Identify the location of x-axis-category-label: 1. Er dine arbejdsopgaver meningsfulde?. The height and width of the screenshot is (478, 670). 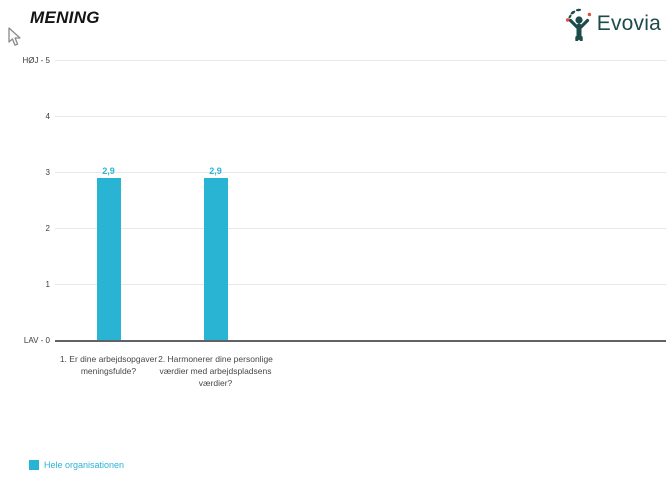
(108, 365).